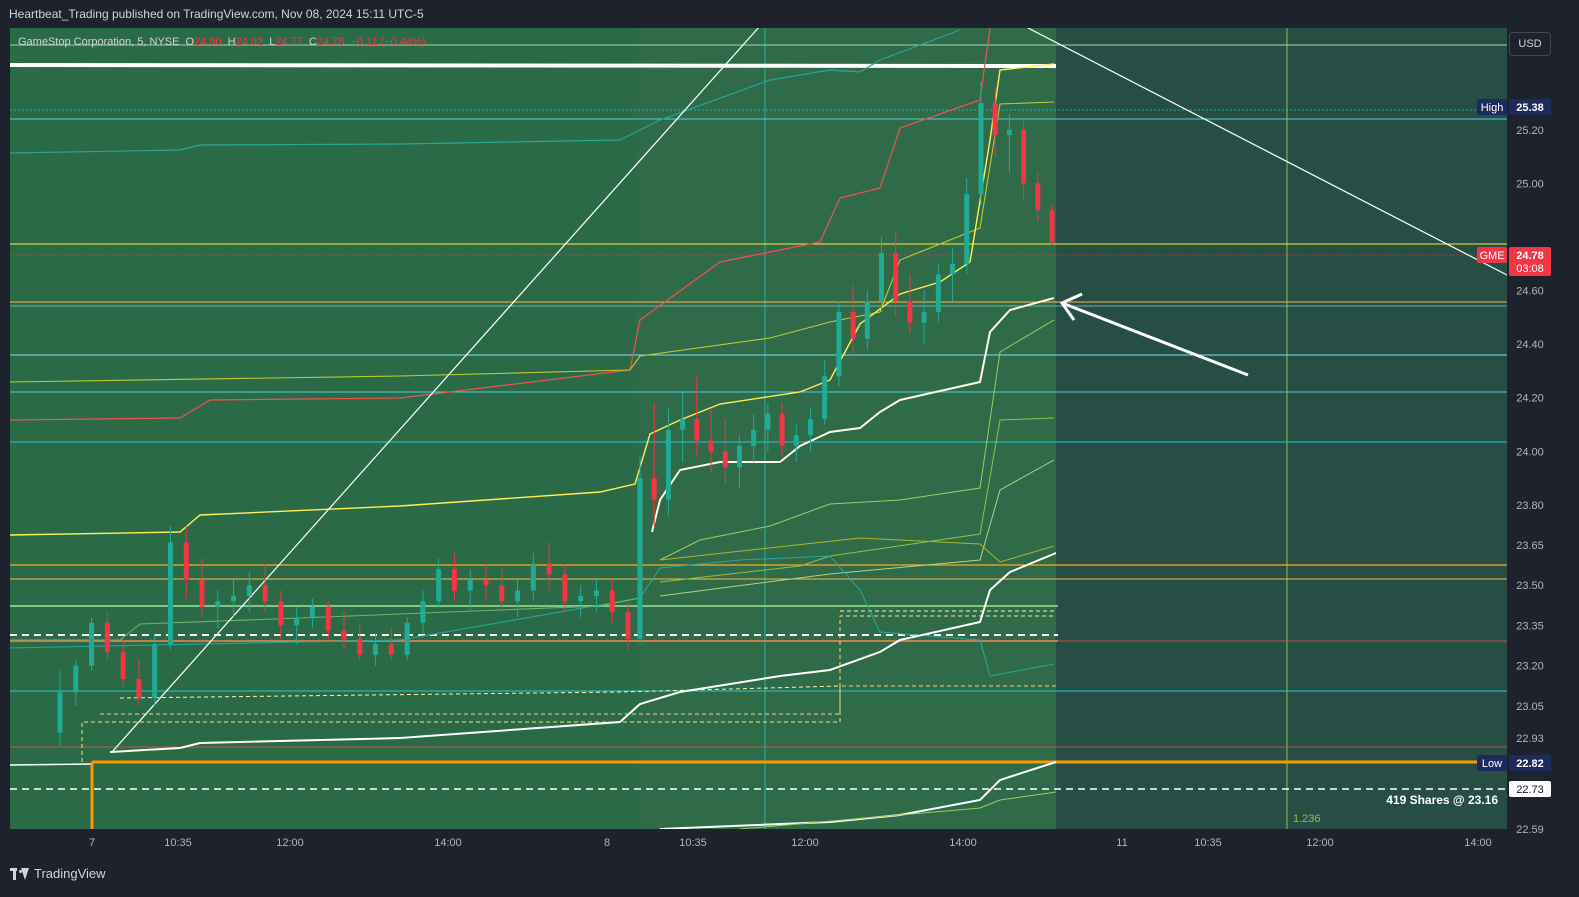 This screenshot has width=1579, height=897. Describe the element at coordinates (1307, 819) in the screenshot. I see `fib-annotation: 1.236` at that location.